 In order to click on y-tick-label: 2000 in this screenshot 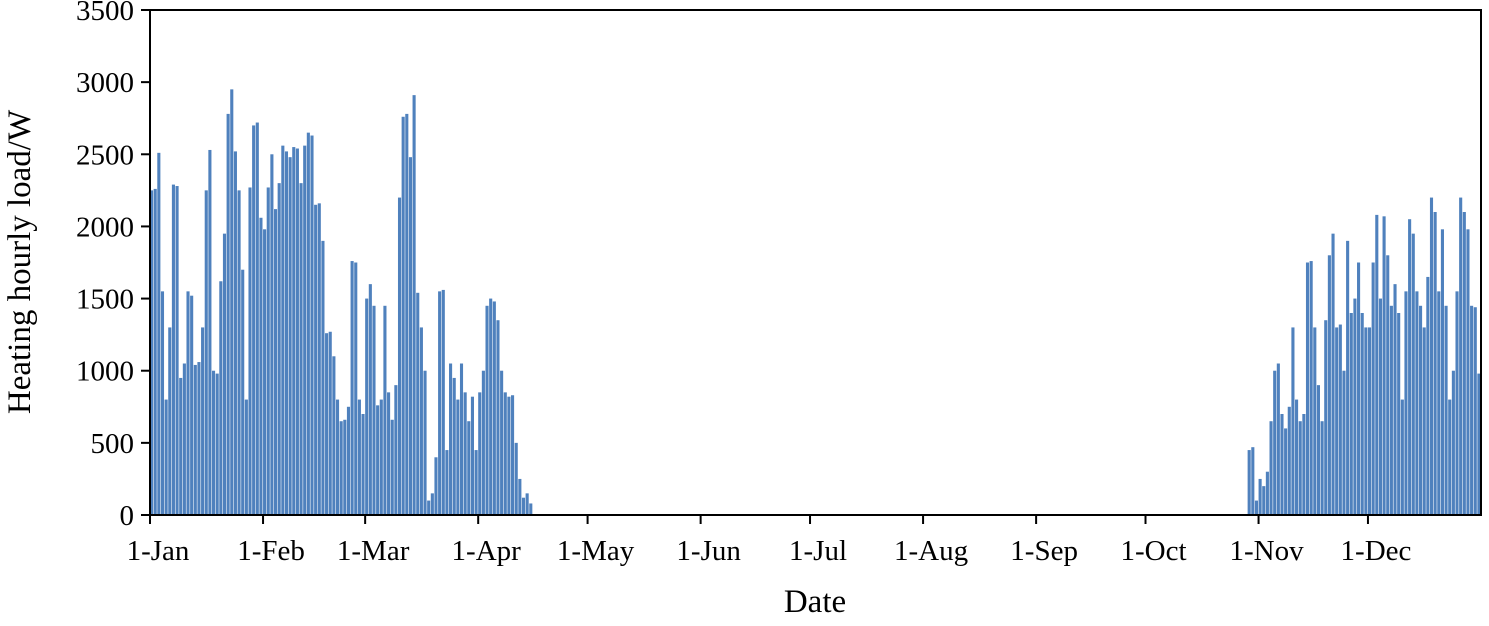, I will do `click(105, 227)`.